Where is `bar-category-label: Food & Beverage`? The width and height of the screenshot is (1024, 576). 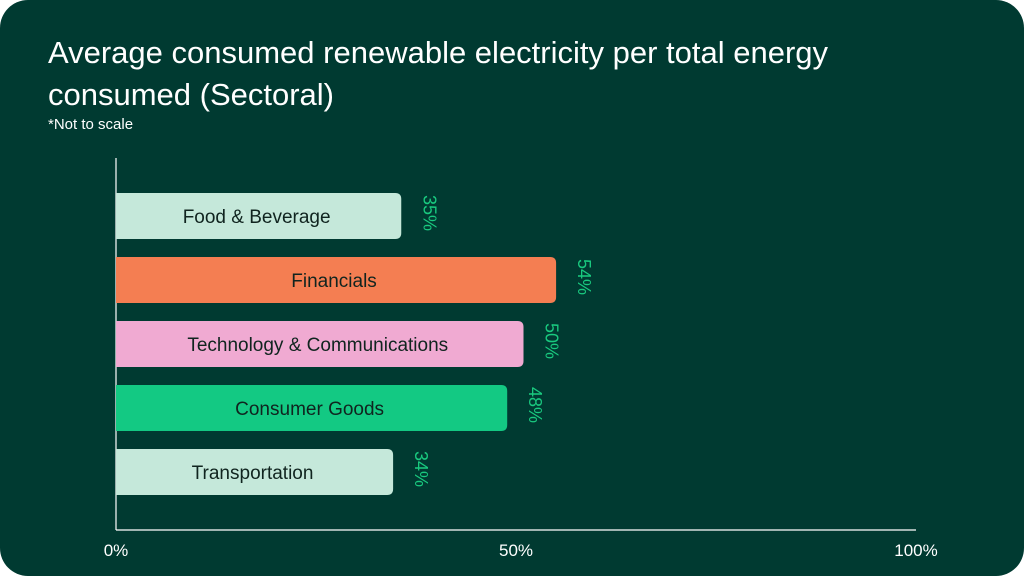 bar-category-label: Food & Beverage is located at coordinates (257, 217).